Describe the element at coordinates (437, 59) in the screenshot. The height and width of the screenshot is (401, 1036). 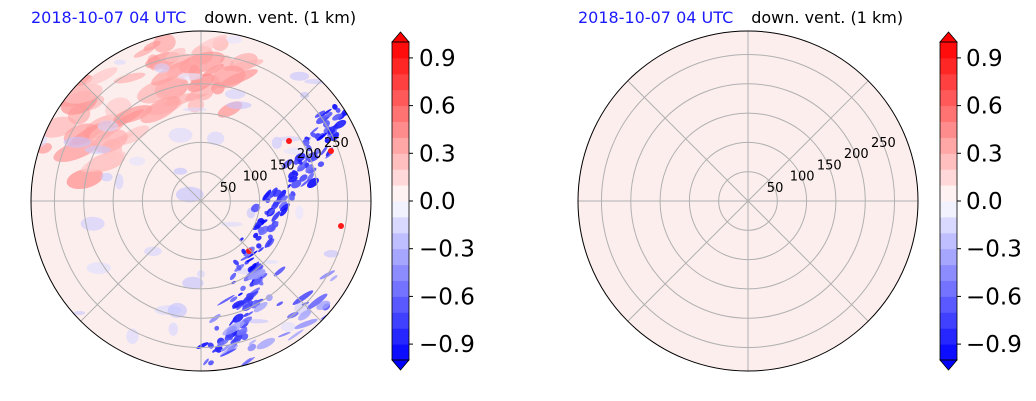
I see `colorbar-tick-label: 0.9` at that location.